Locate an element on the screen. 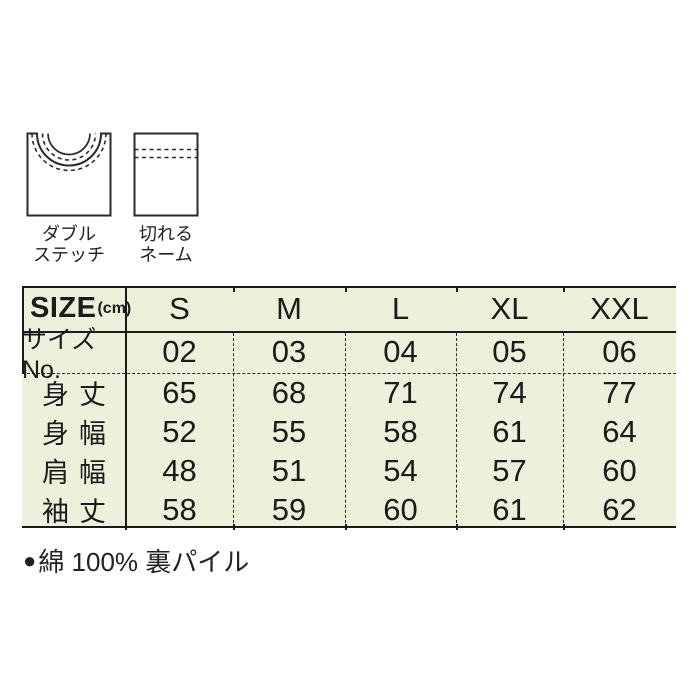 The height and width of the screenshot is (700, 700). col-header-l: L is located at coordinates (400, 308).